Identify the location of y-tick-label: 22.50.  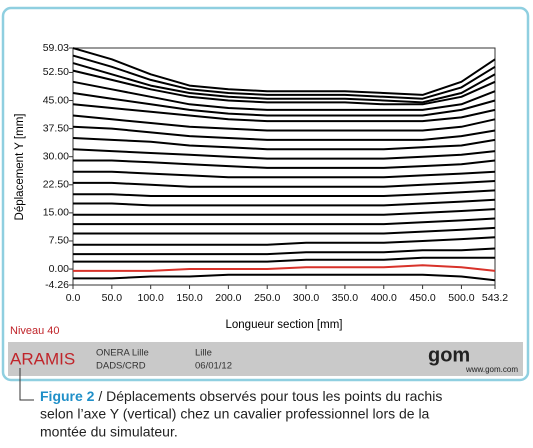
(56, 185).